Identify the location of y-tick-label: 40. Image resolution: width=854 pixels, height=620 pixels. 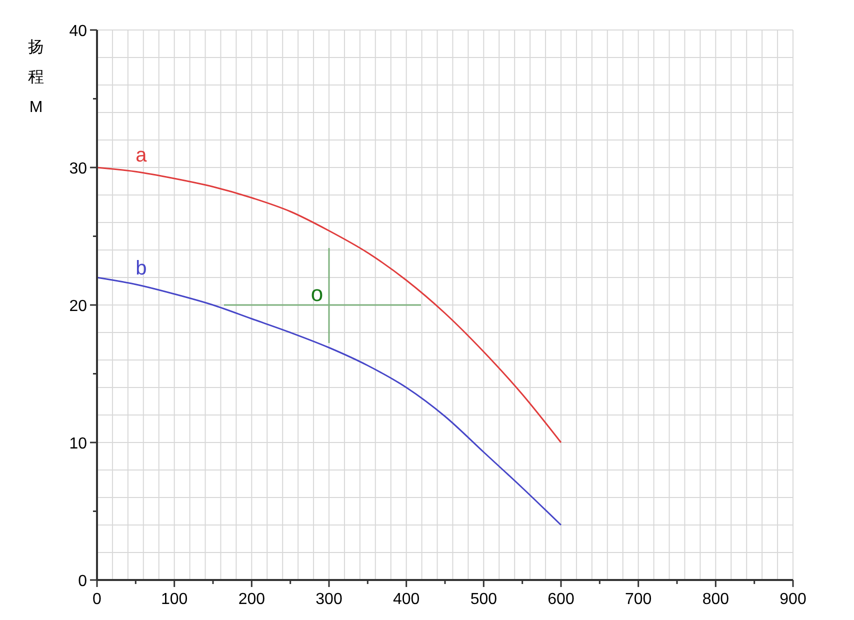
(78, 31).